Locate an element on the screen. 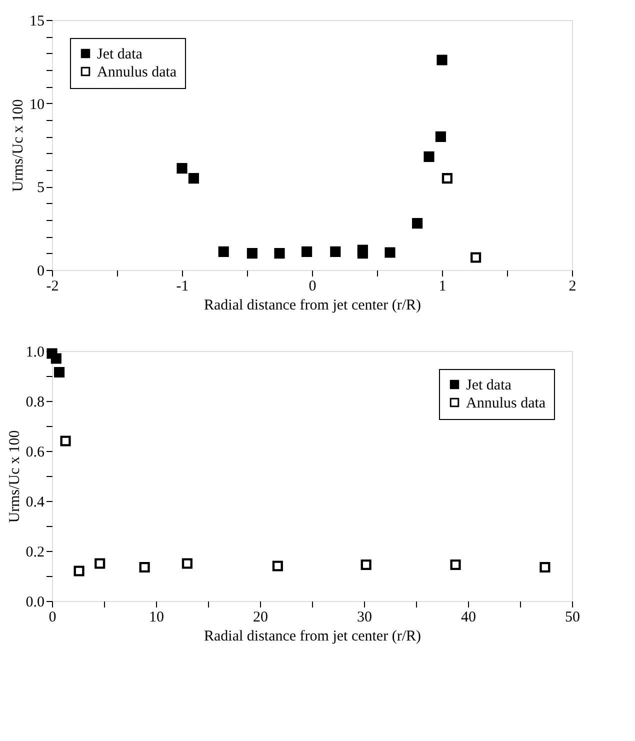  x-tick-label: 10 is located at coordinates (156, 618).